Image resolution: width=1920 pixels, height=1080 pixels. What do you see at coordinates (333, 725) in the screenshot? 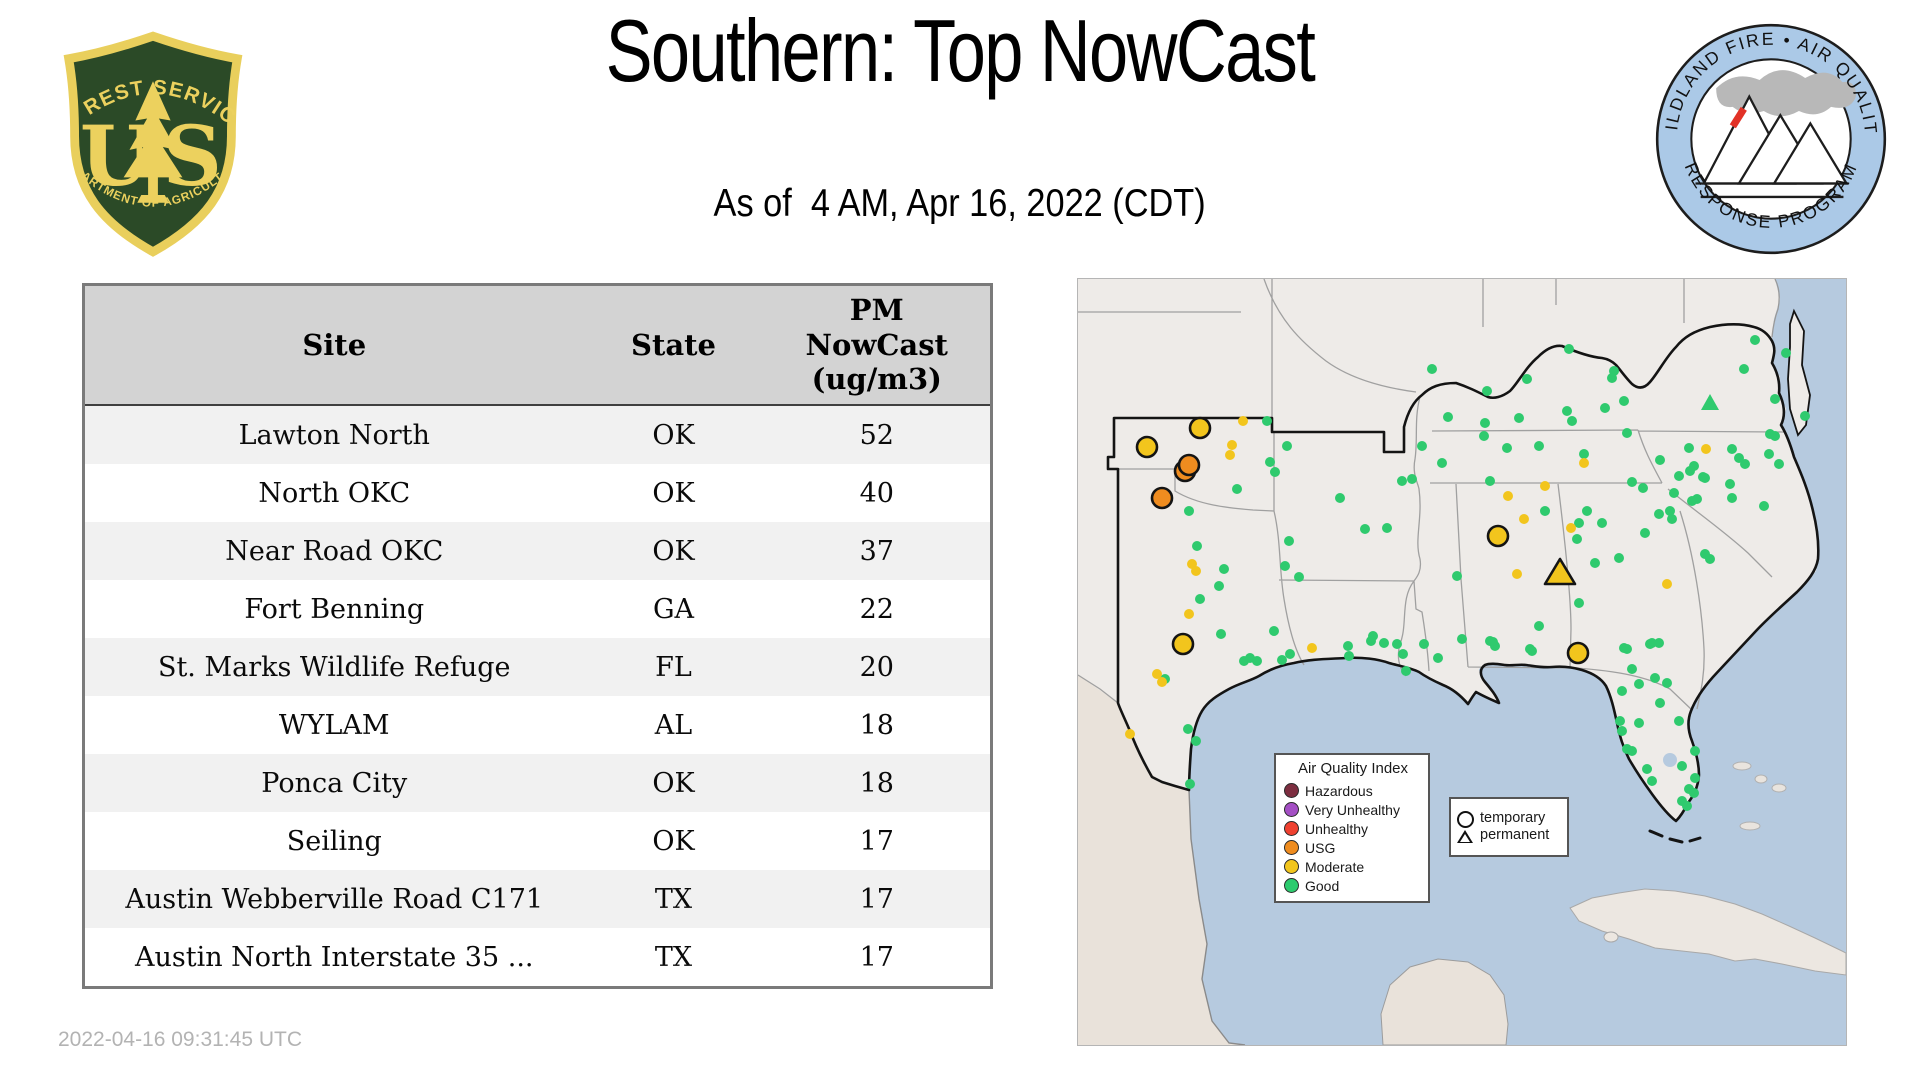
I see `site-cell: WYLAM` at bounding box center [333, 725].